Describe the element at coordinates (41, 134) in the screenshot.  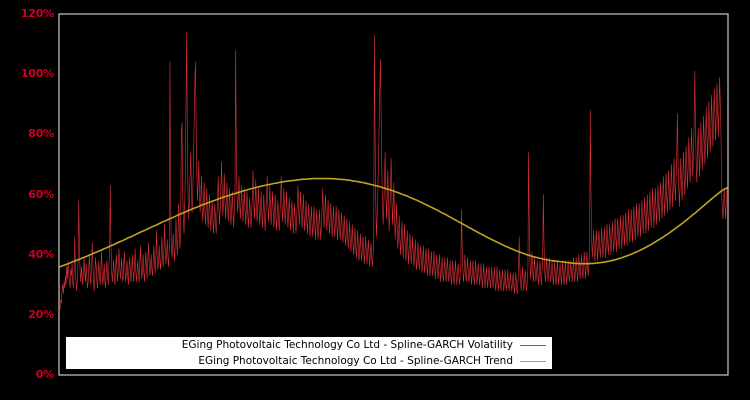
I see `y-axis-tick-label: 80%` at that location.